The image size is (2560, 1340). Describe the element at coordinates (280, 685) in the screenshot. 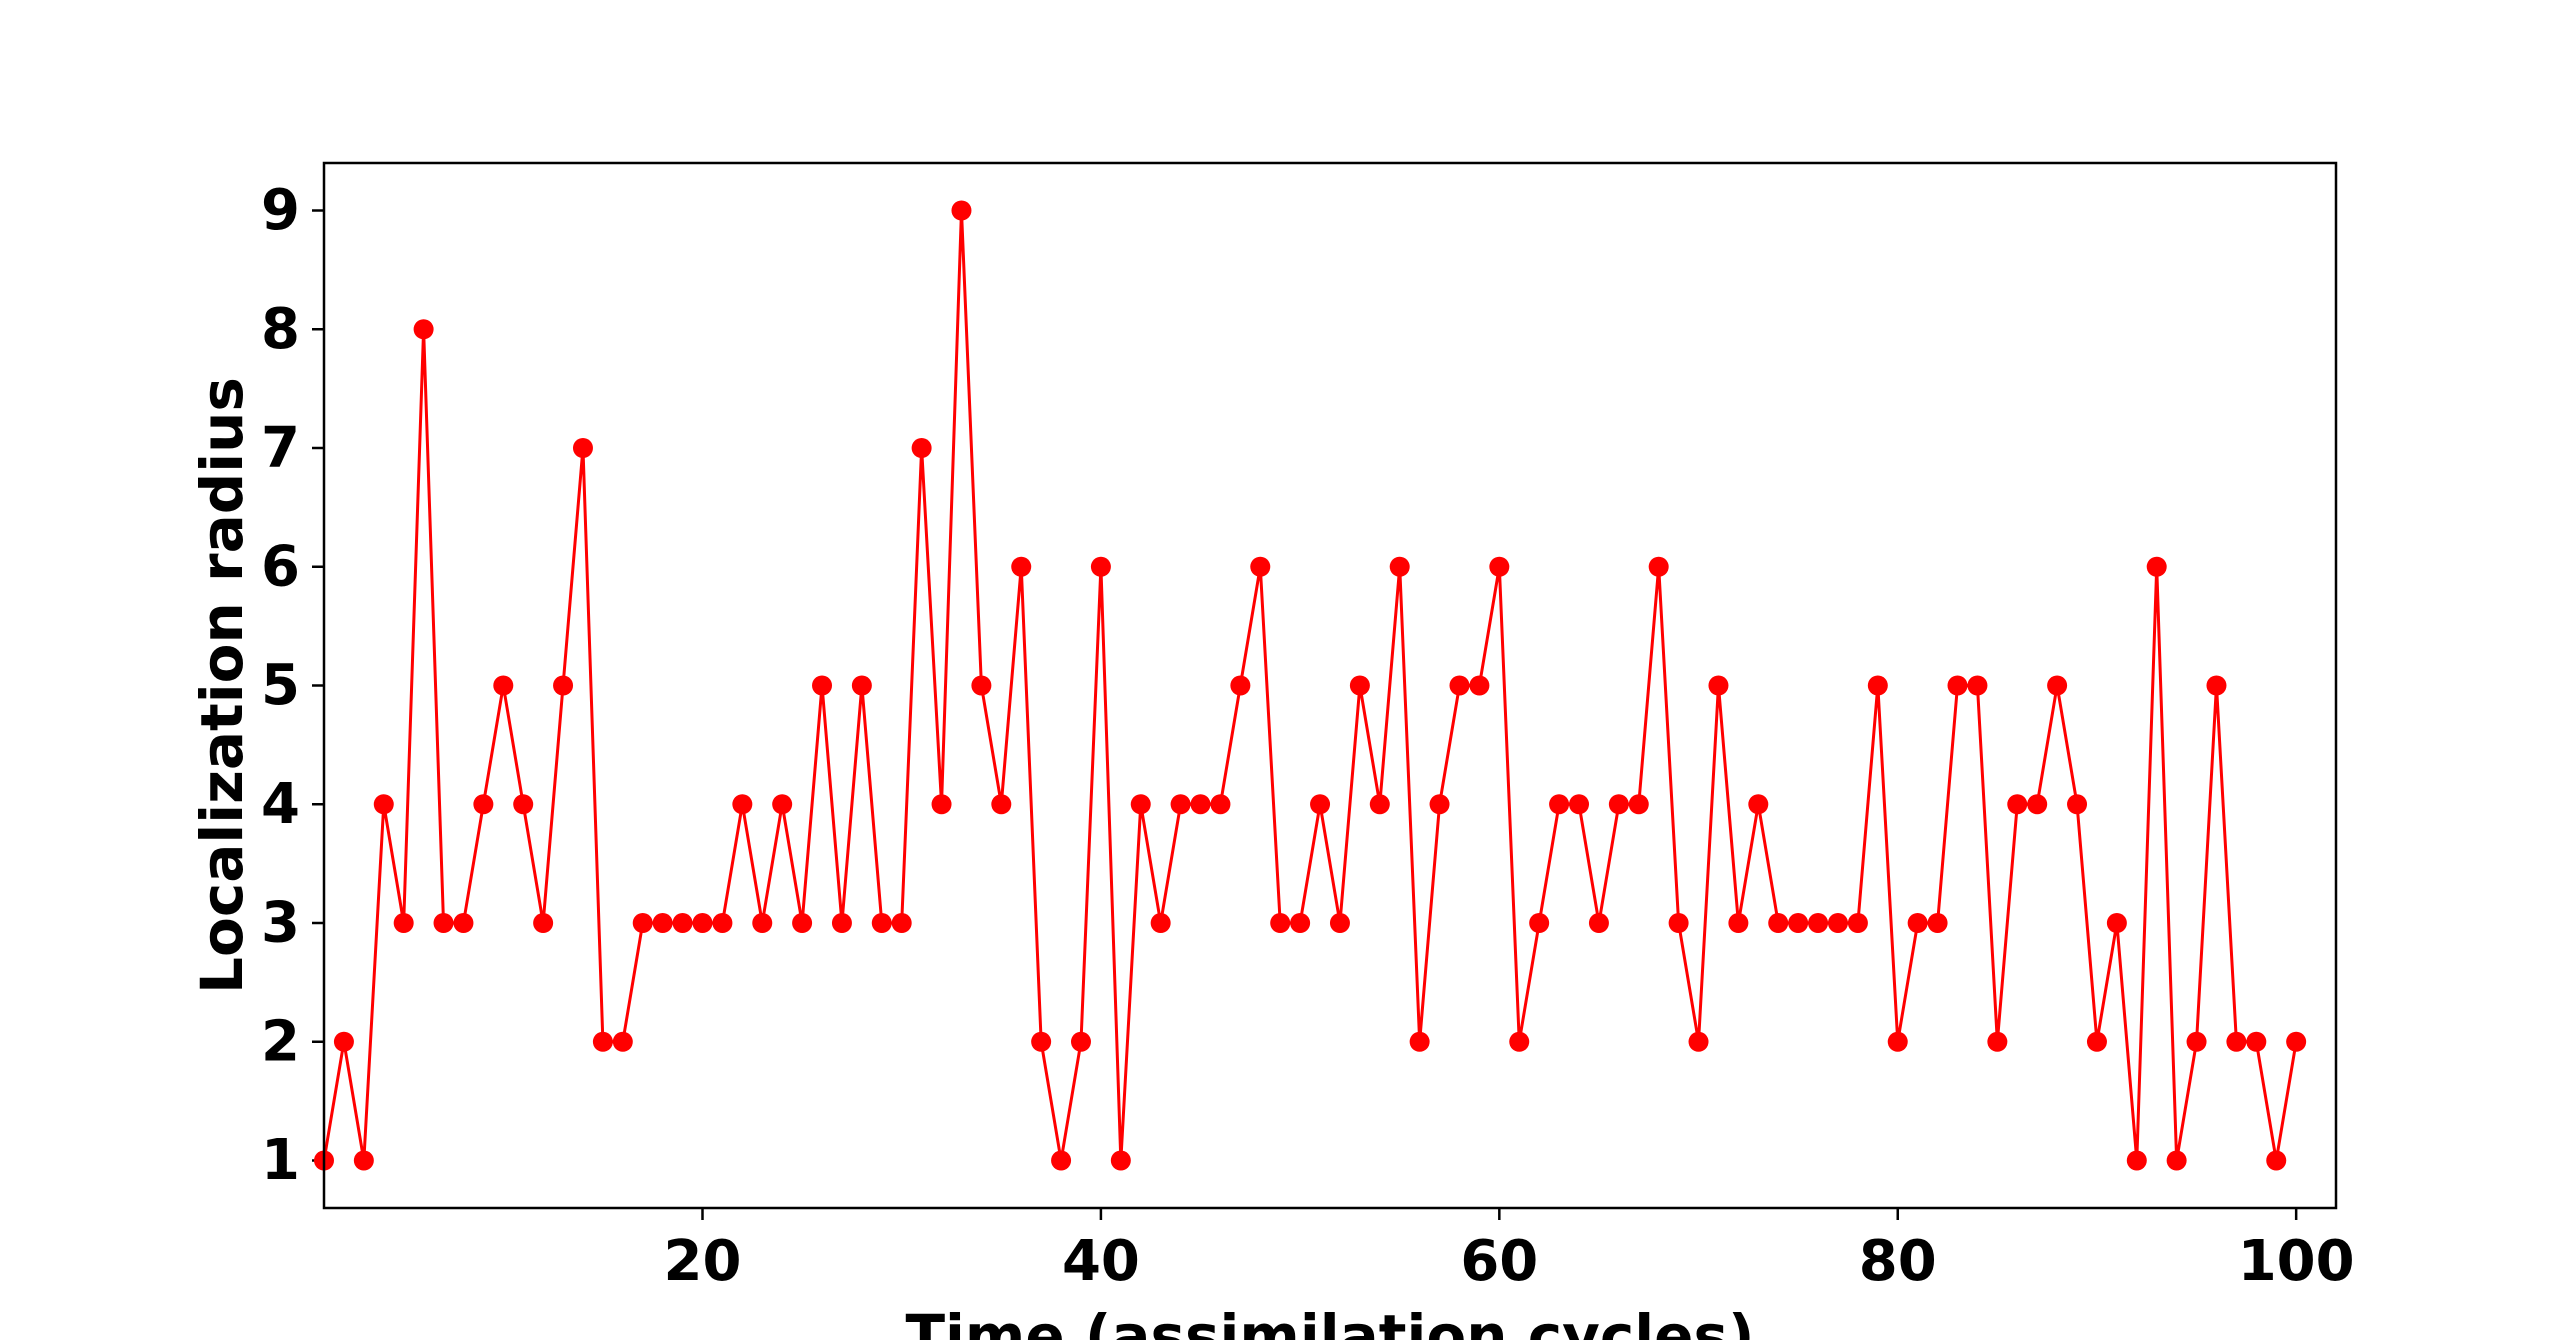

I see `y-tick-label: 5` at that location.